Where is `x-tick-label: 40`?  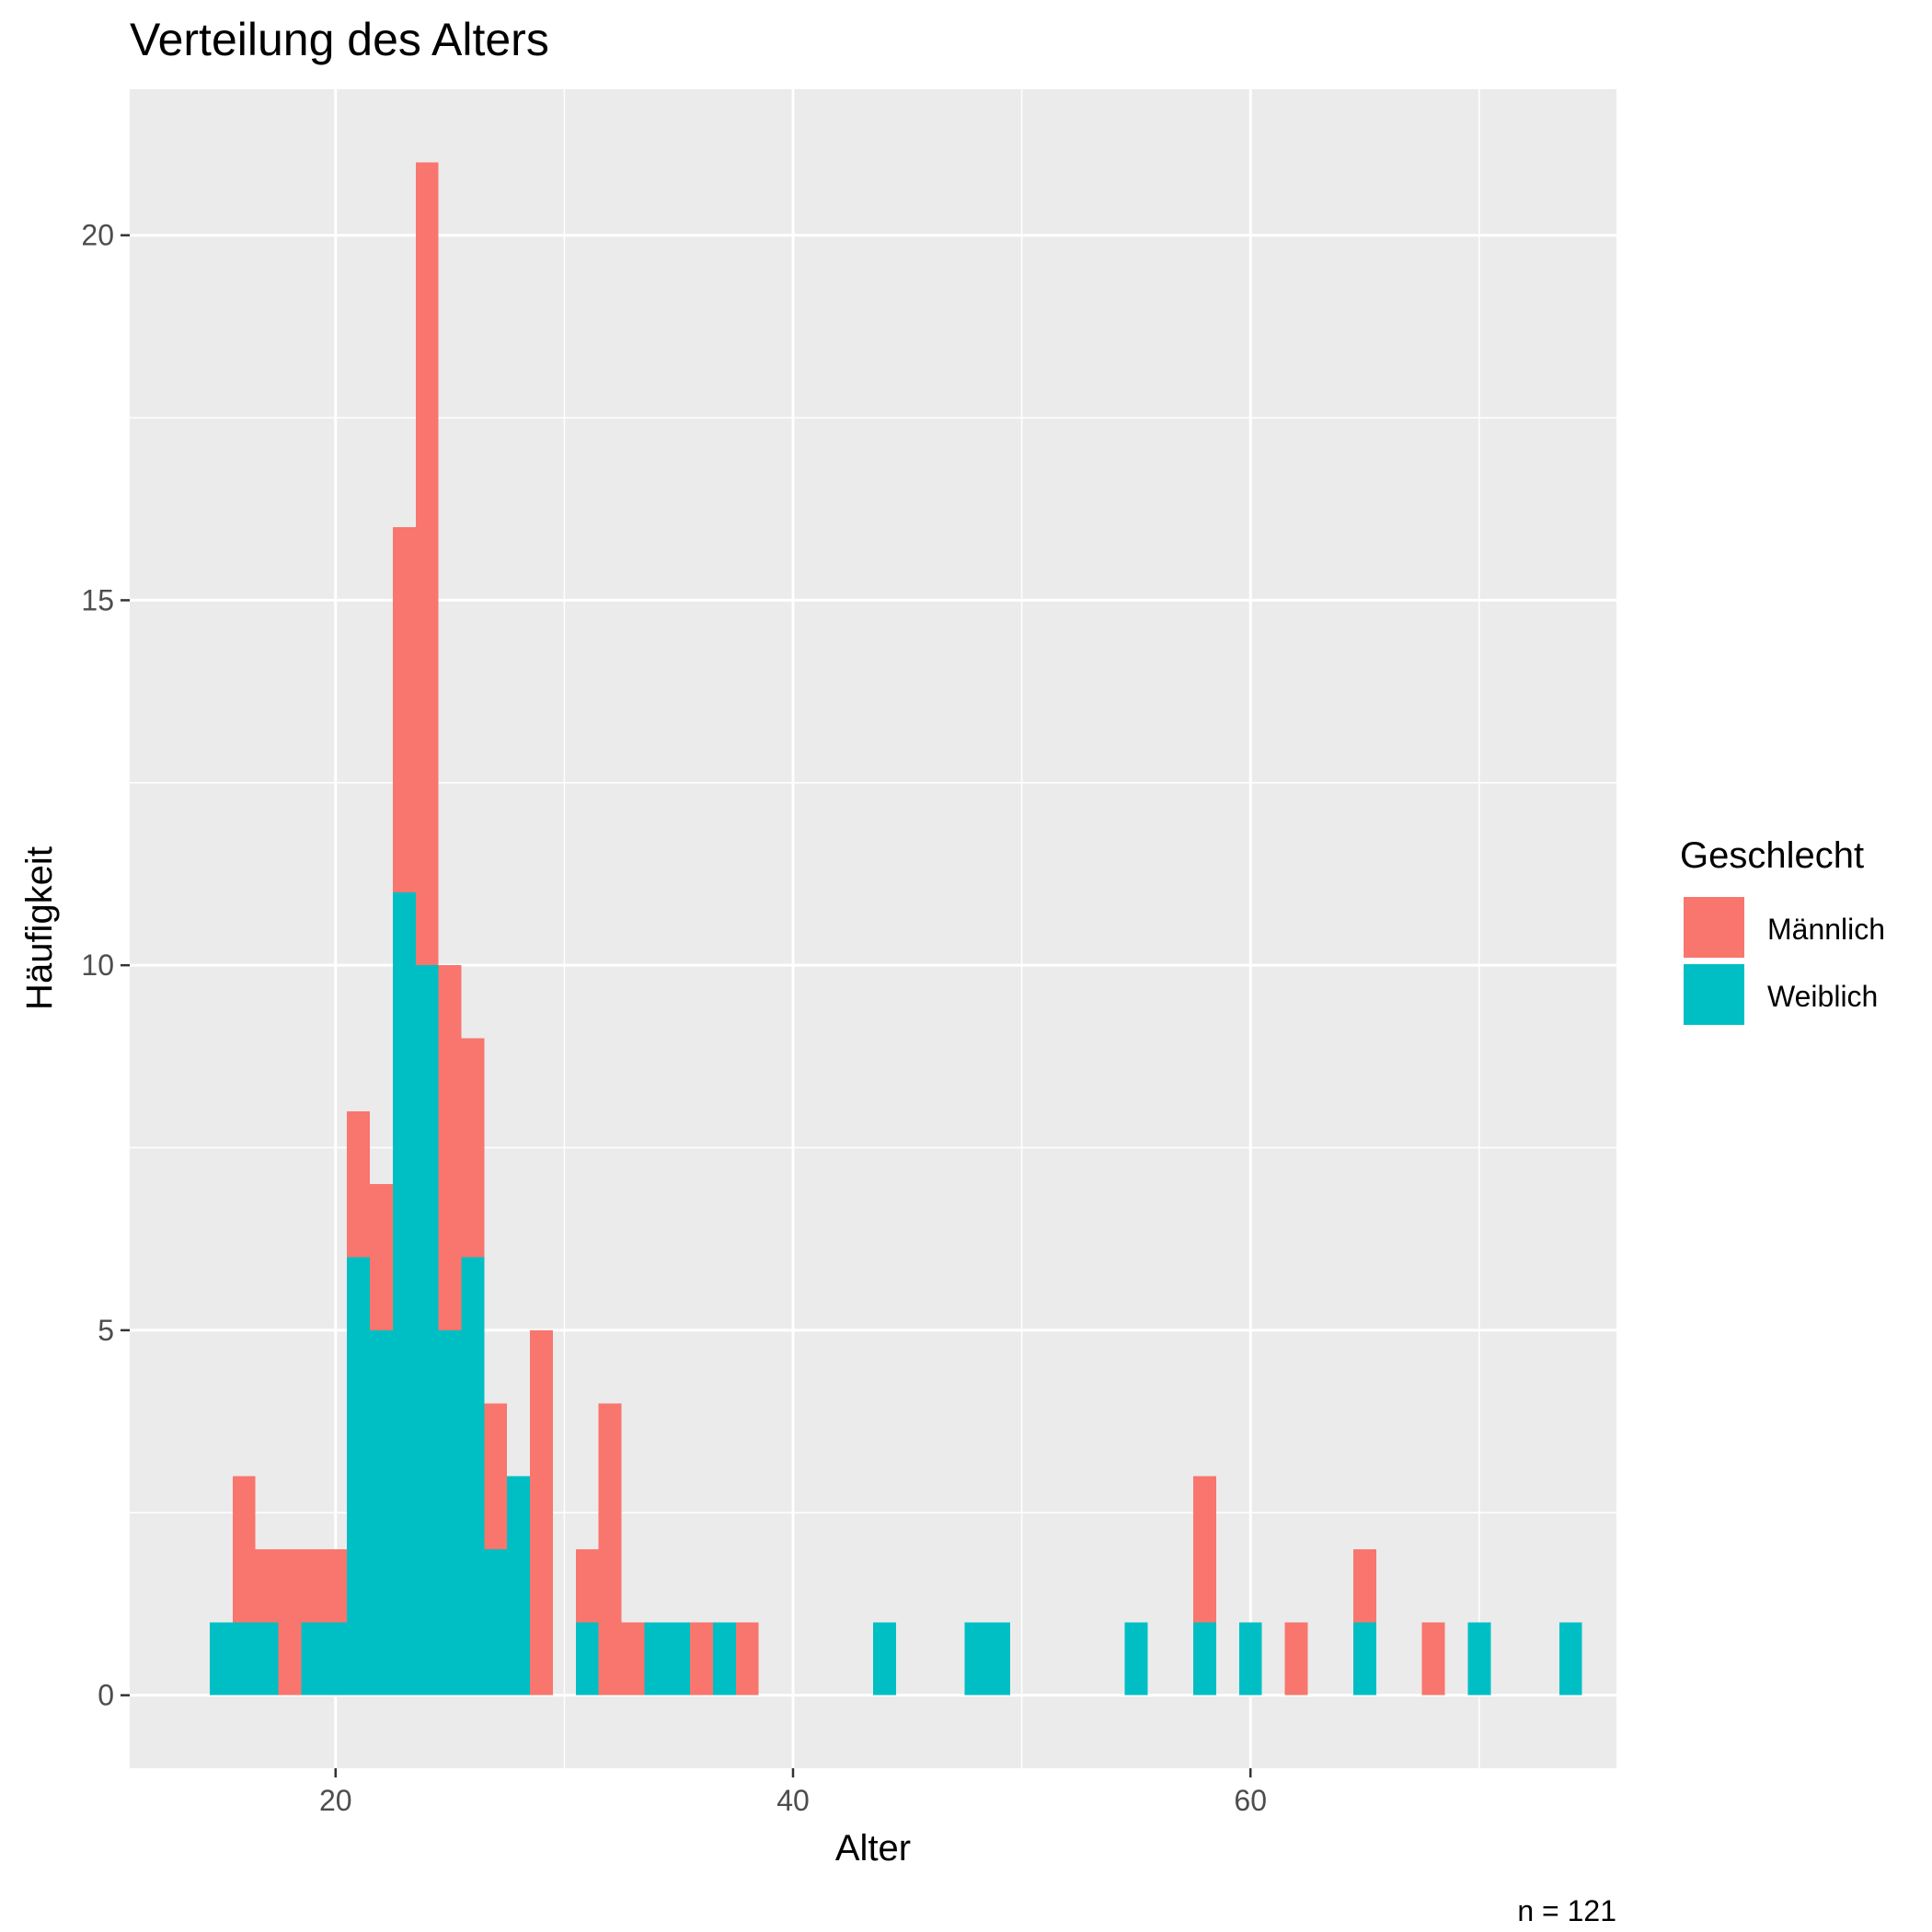
x-tick-label: 40 is located at coordinates (793, 1800).